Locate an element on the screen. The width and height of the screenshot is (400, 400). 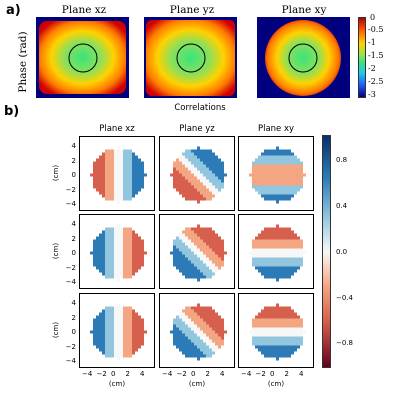
y-tick-label: 0 is located at coordinates (73, 253).